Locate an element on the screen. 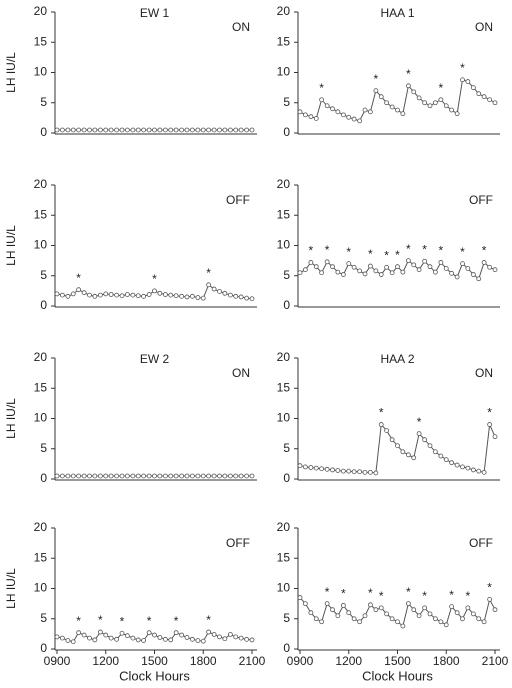 The image size is (512, 688). y-tick-label: 15 is located at coordinates (284, 214).